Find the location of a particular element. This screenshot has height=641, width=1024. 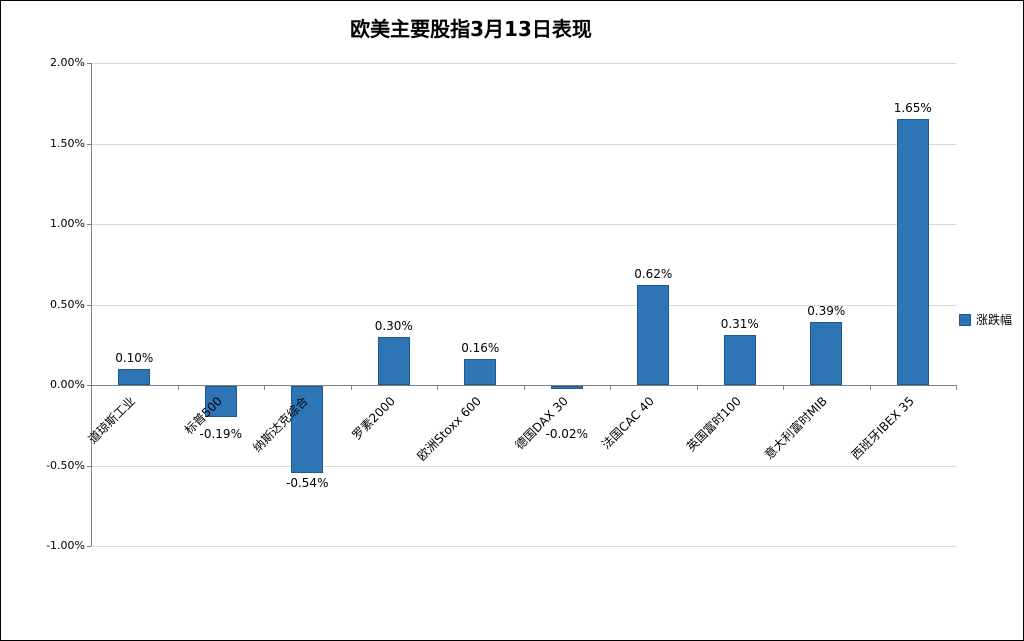

y-axis-tick-label: -1.00% is located at coordinates (65, 545).